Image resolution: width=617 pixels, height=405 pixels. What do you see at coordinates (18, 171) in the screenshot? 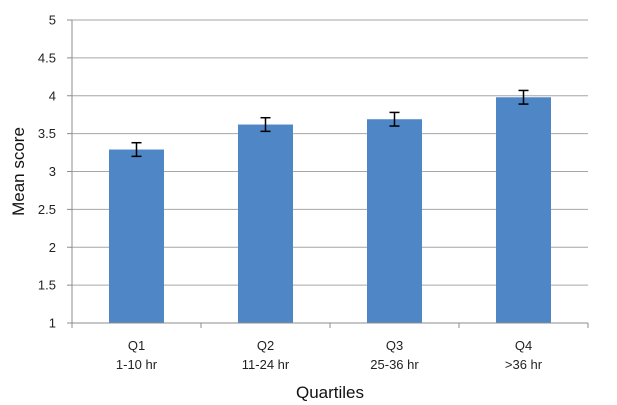
I see `y-axis-title: Mean score` at bounding box center [18, 171].